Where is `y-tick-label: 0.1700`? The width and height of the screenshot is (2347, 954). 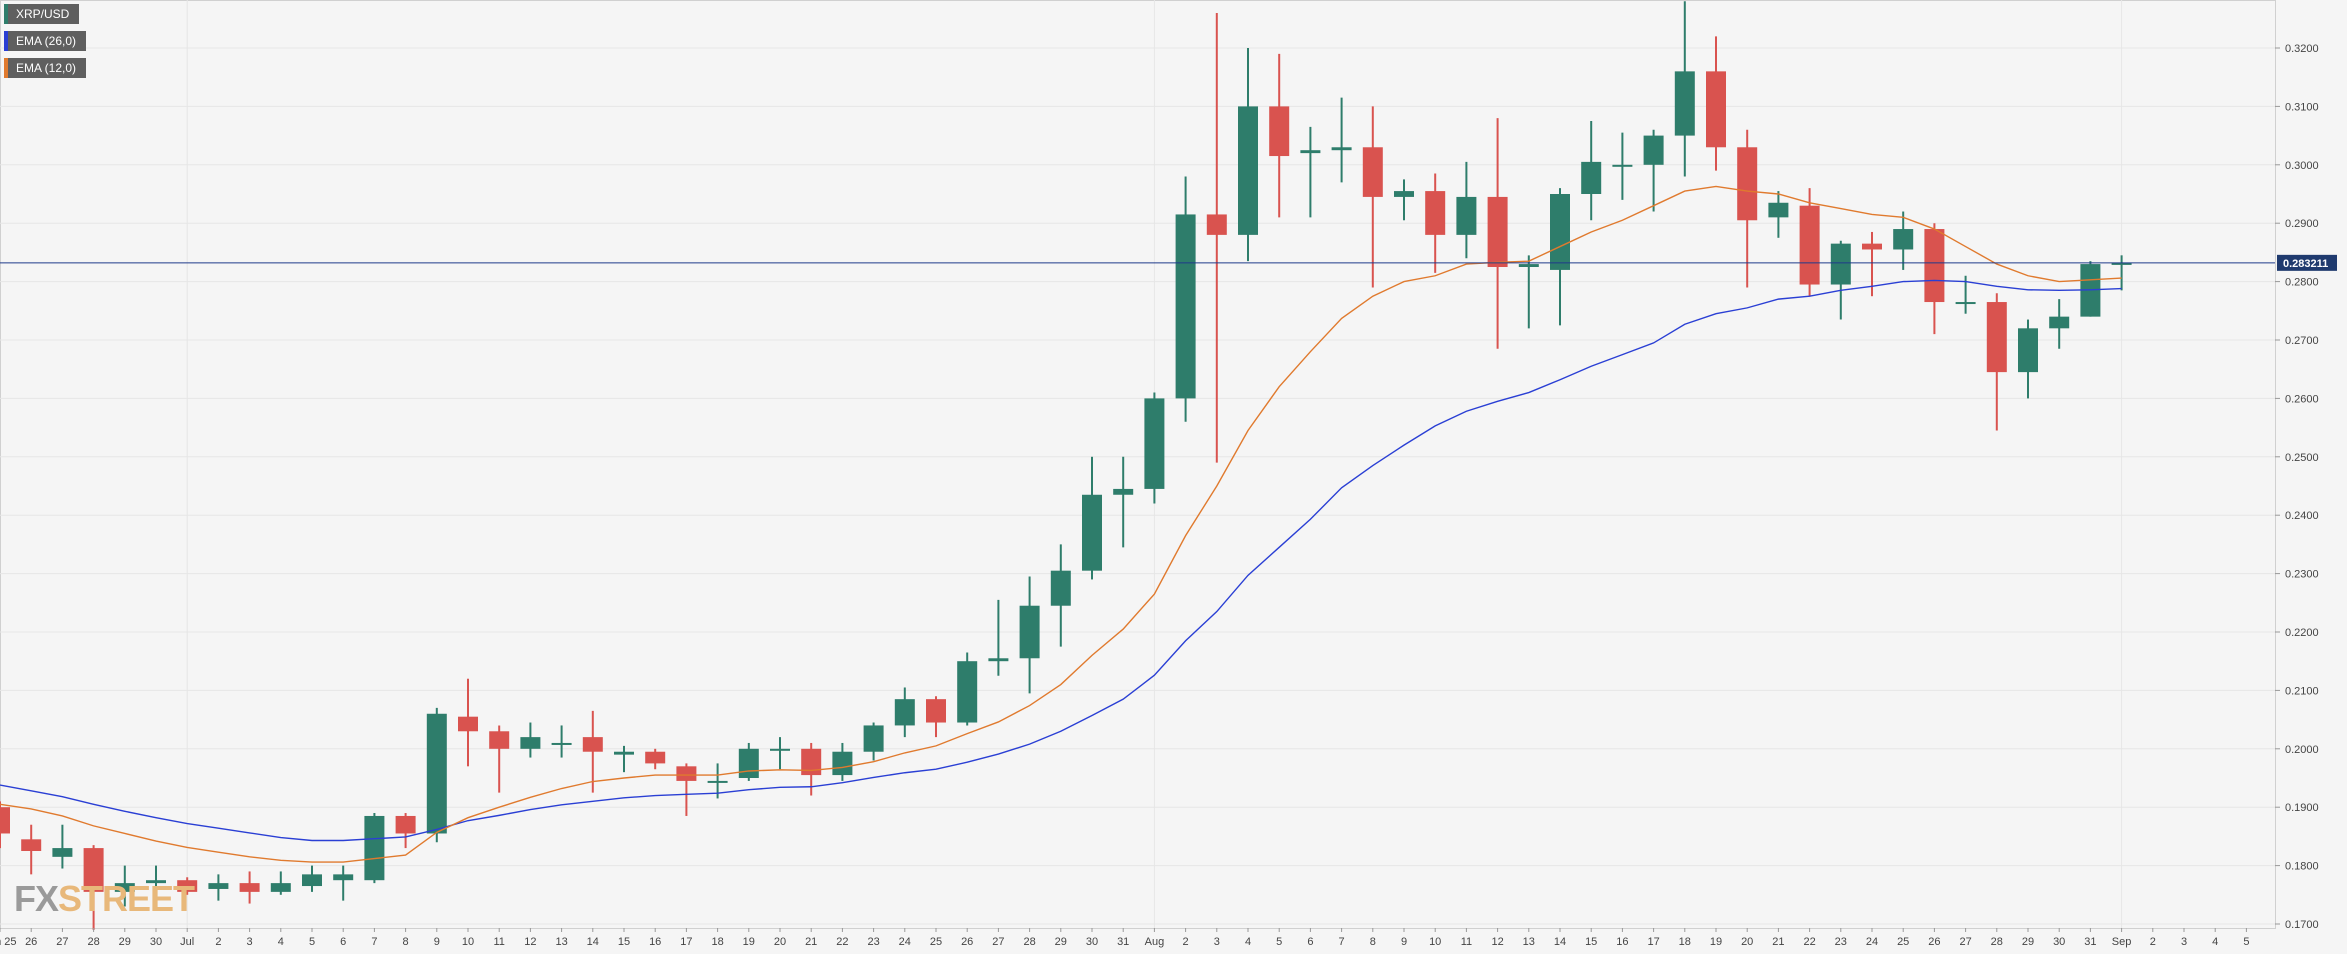 y-tick-label: 0.1700 is located at coordinates (2302, 925).